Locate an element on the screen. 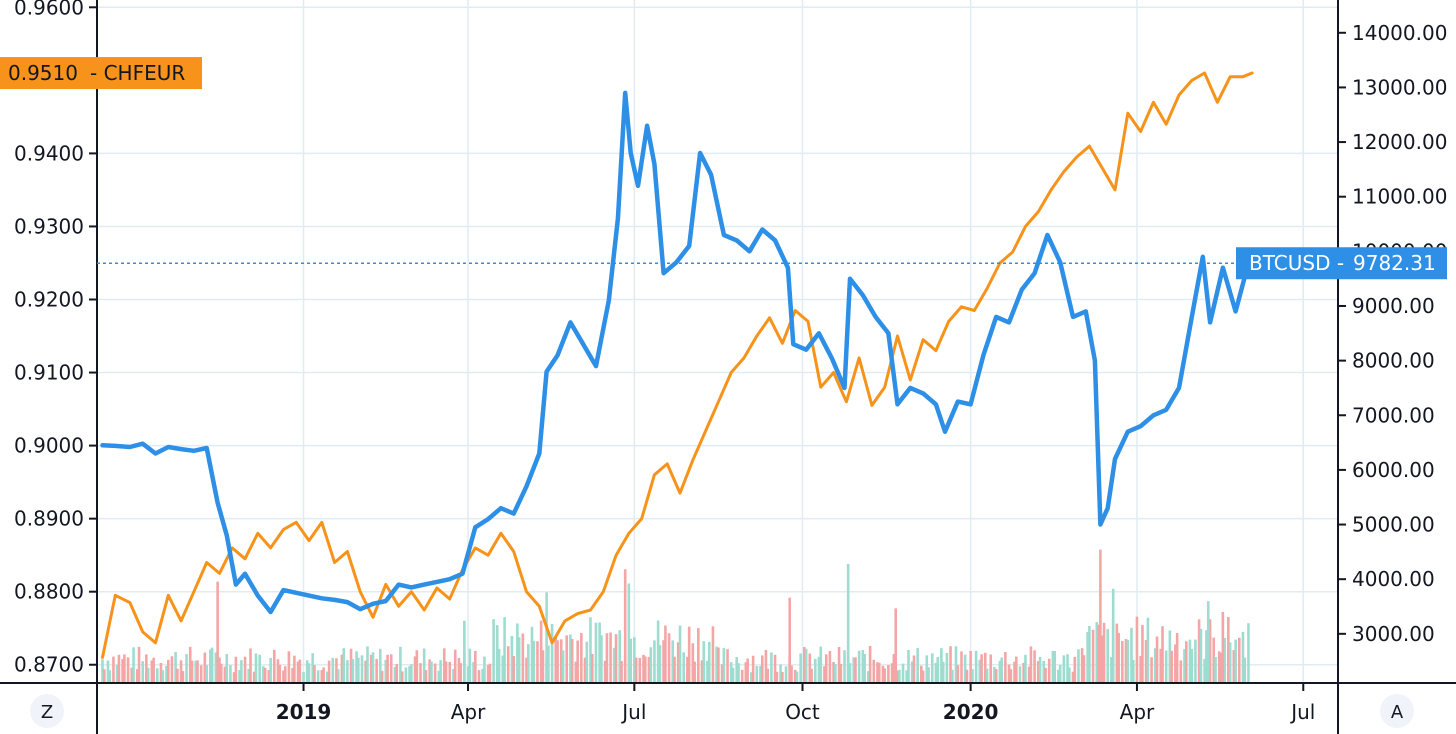 Image resolution: width=1456 pixels, height=734 pixels. left-tick-label: 0.9100 is located at coordinates (49, 373).